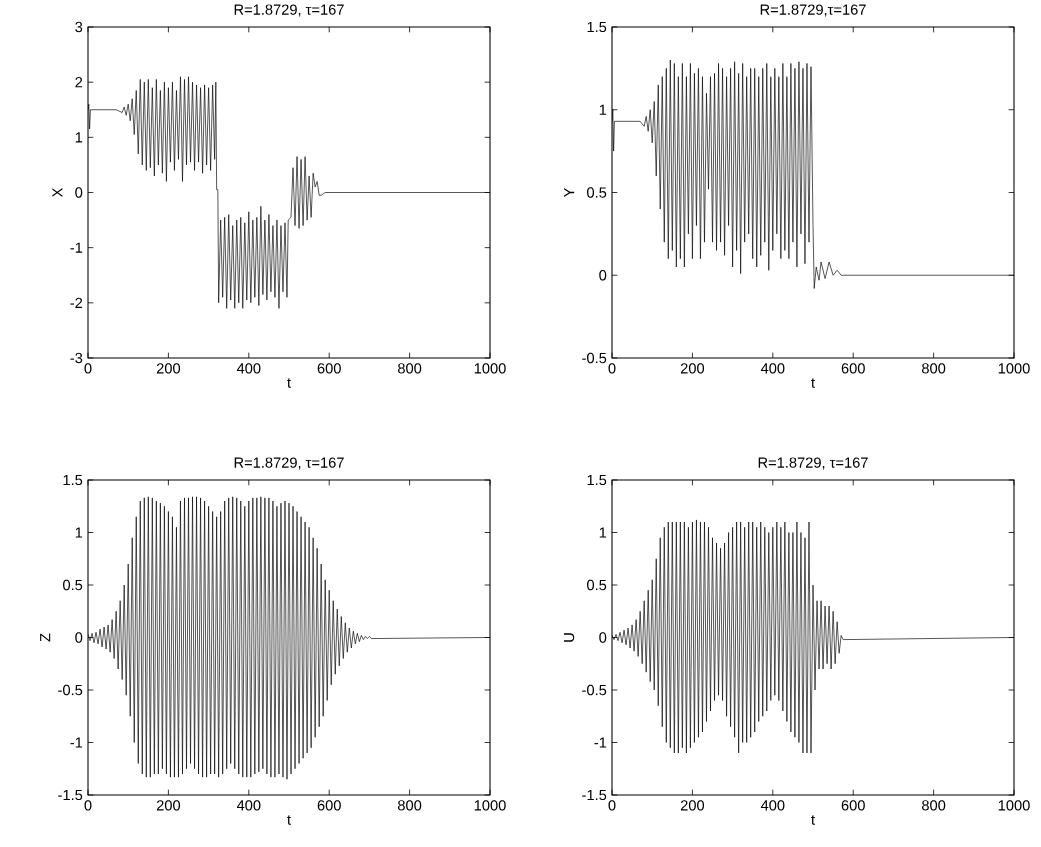 Image resolution: width=1041 pixels, height=847 pixels. Describe the element at coordinates (569, 192) in the screenshot. I see `y-axis-title: Y` at that location.